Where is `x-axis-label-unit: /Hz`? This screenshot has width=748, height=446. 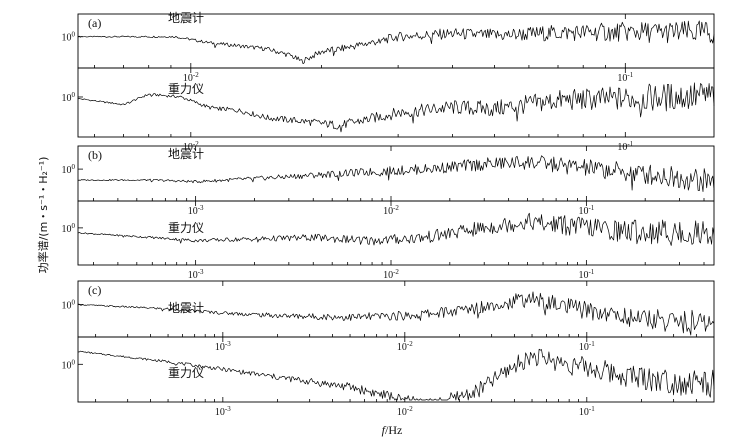
x-axis-label-unit: /Hz is located at coordinates (393, 430).